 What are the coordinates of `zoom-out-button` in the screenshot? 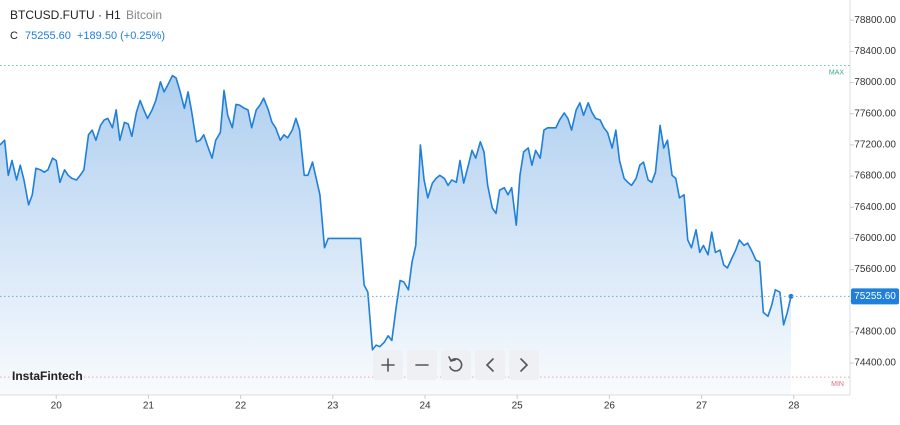 It's located at (422, 365).